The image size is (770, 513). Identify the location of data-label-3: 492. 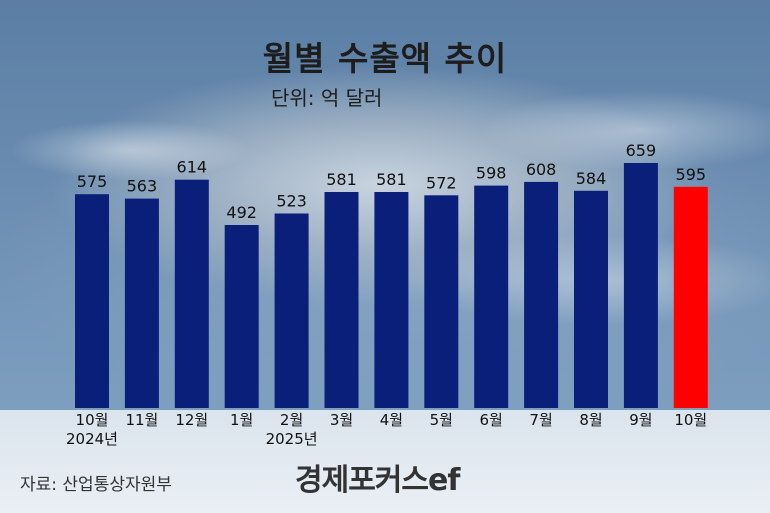
(241, 212).